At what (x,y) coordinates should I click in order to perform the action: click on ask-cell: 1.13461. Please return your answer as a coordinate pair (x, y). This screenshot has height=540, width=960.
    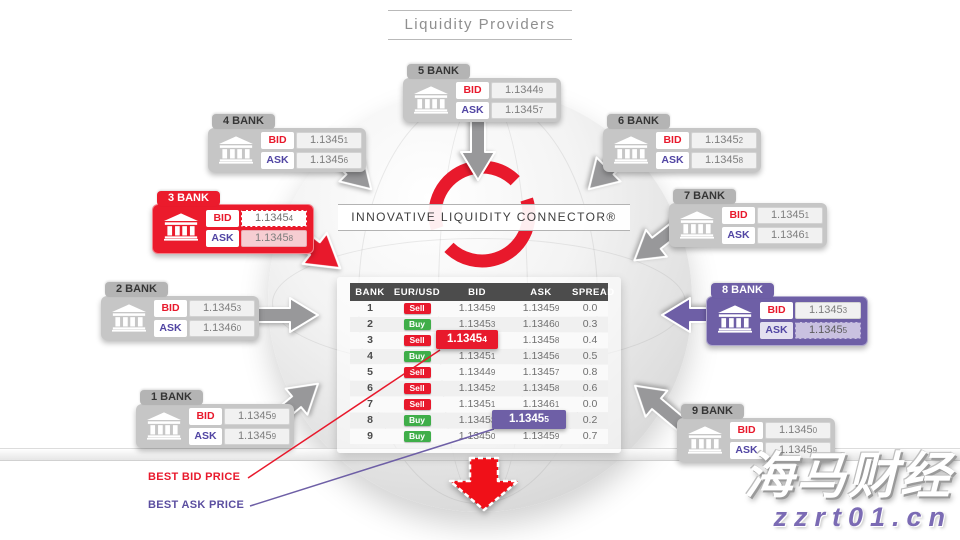
    Looking at the image, I should click on (541, 404).